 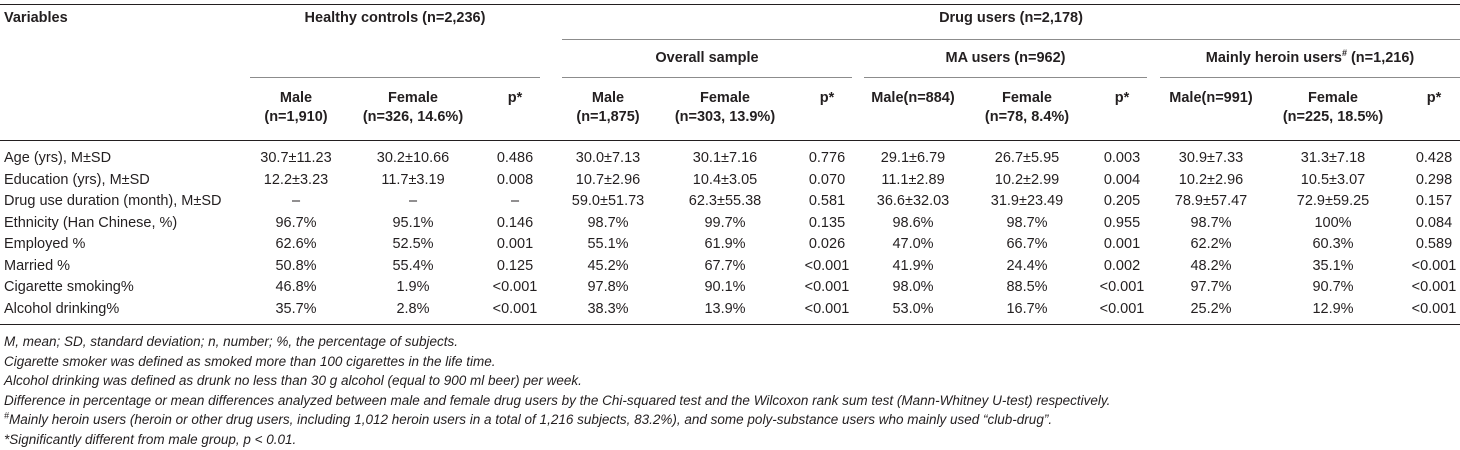 I want to click on table-cell: 0.146, so click(x=515, y=222).